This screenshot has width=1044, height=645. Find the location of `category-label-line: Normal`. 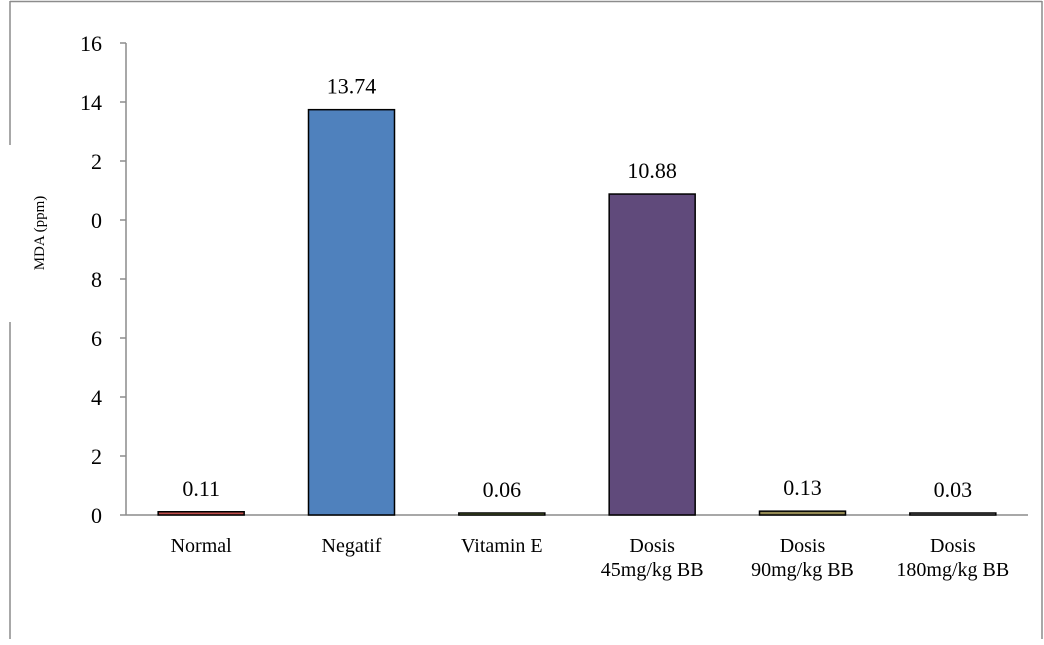

category-label-line: Normal is located at coordinates (202, 546).